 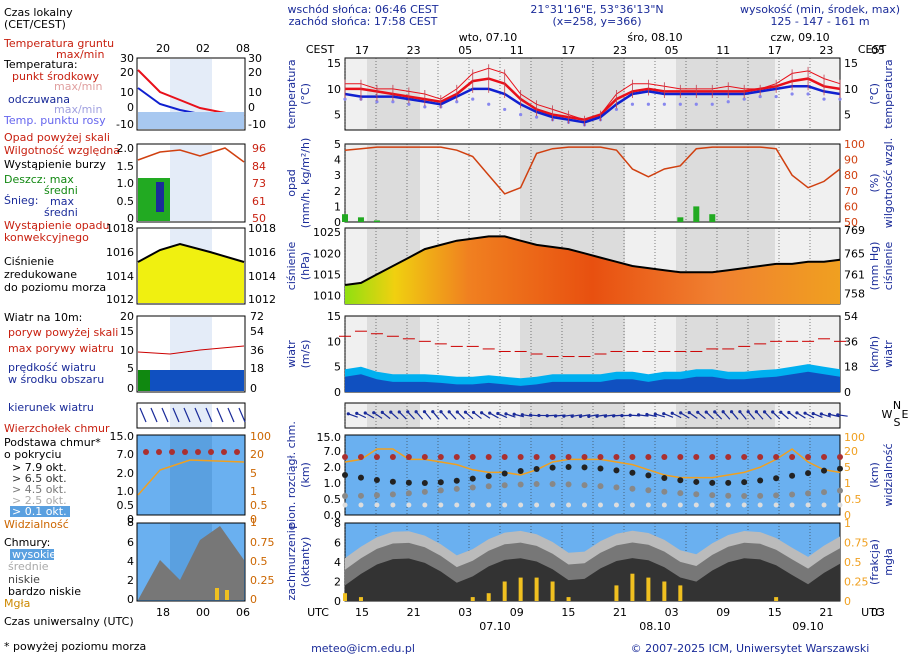 What do you see at coordinates (853, 562) in the screenshot?
I see `fog-tick-right: 0.5` at bounding box center [853, 562].